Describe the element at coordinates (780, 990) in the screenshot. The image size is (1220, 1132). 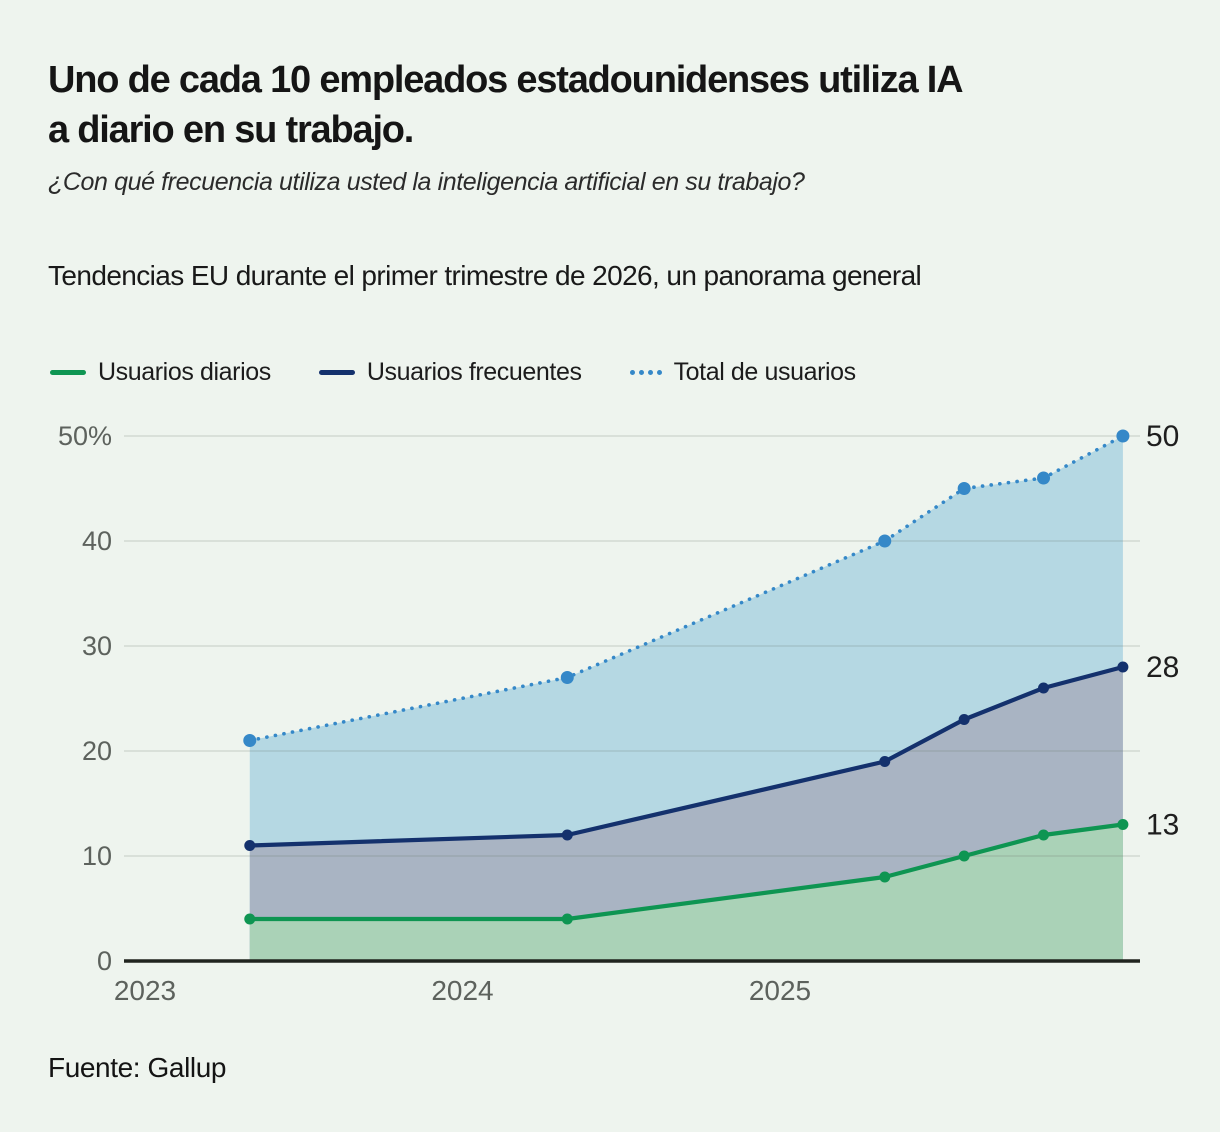
I see `x-axis-tick-label: 2025` at that location.